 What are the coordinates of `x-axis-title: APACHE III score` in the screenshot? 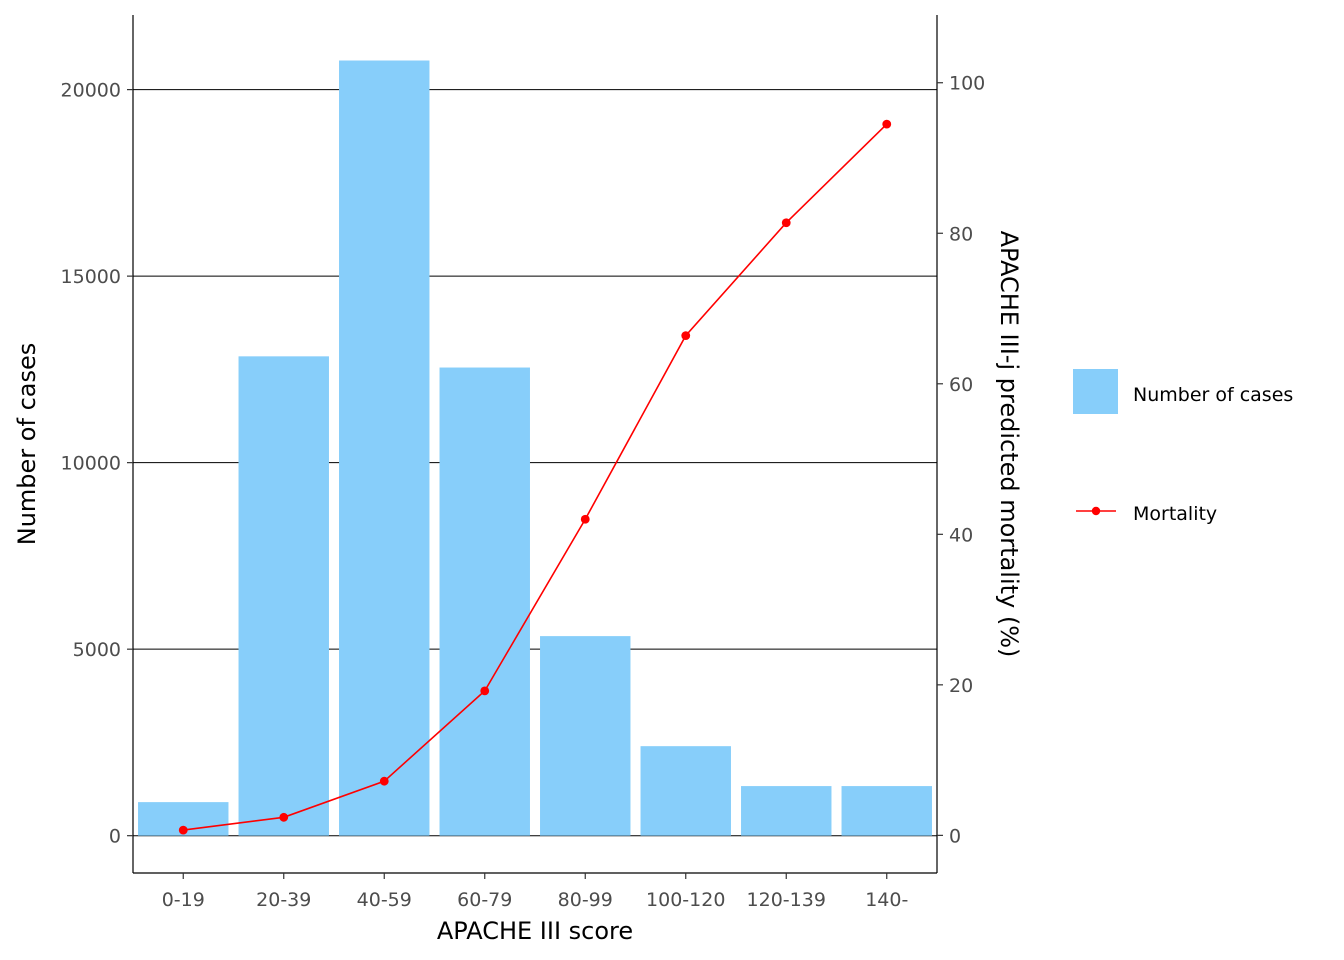 It's located at (535, 931).